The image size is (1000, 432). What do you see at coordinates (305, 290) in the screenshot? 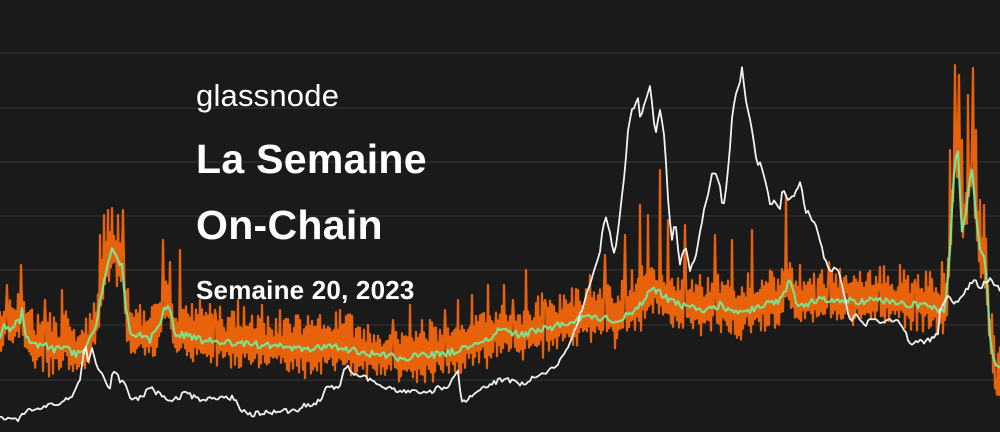
I see `issue-subtitle: Semaine 20, 2023` at bounding box center [305, 290].